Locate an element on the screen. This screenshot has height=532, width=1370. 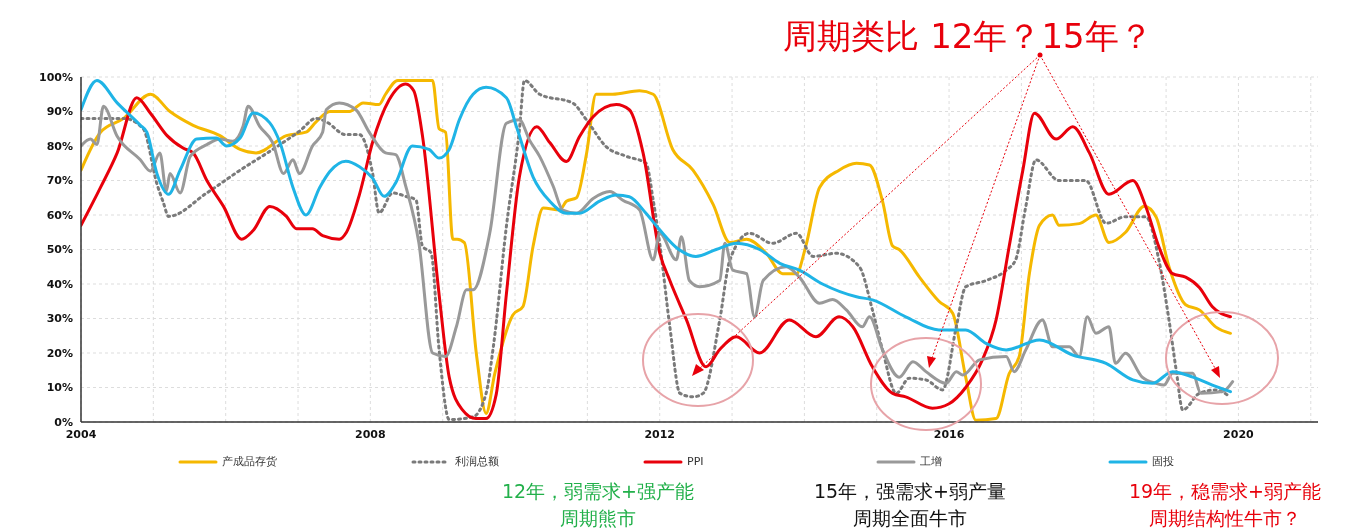
y-tick-label: 40% is located at coordinates (59, 284).